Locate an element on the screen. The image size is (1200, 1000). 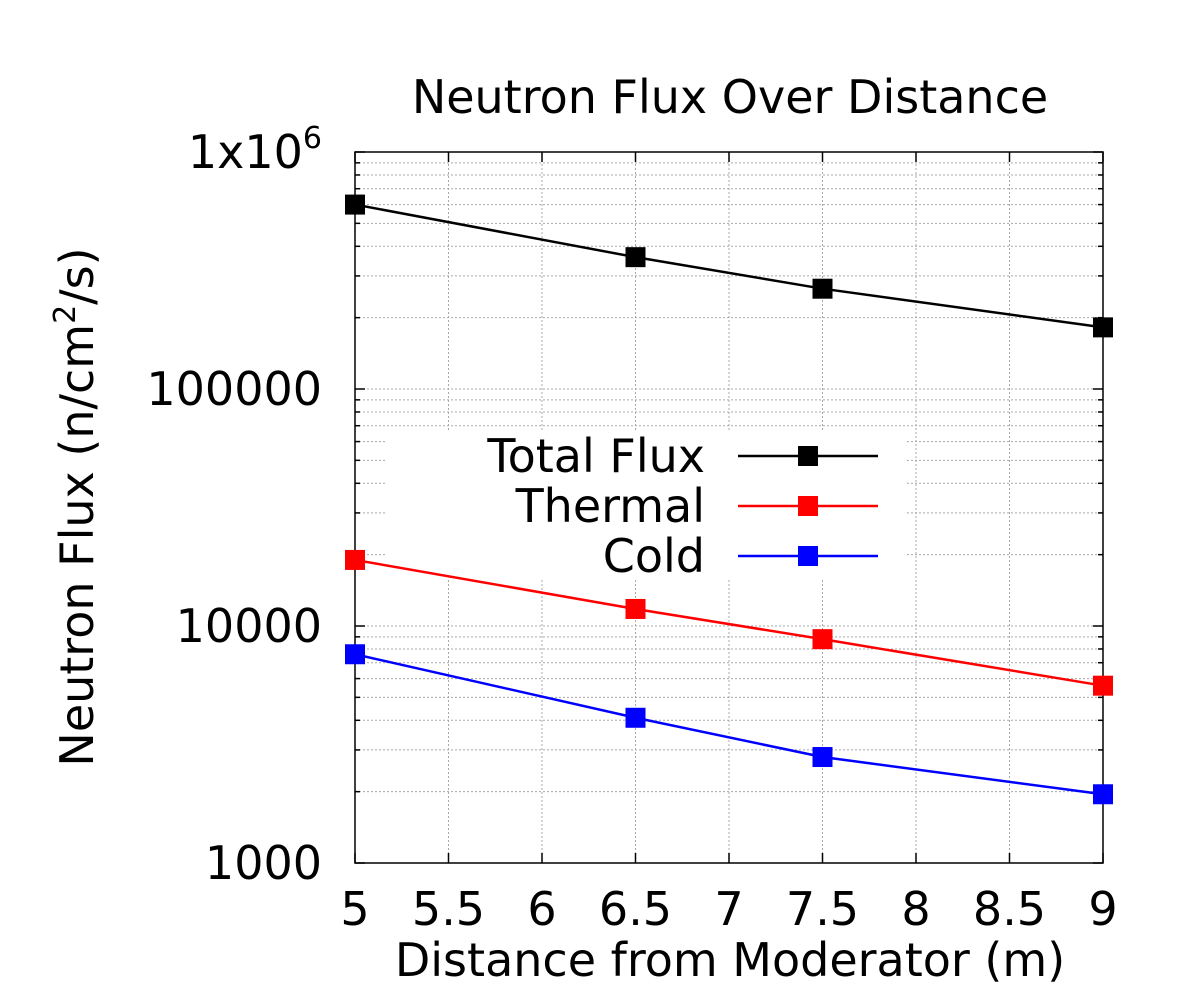
series-cold is located at coordinates (729, 724).